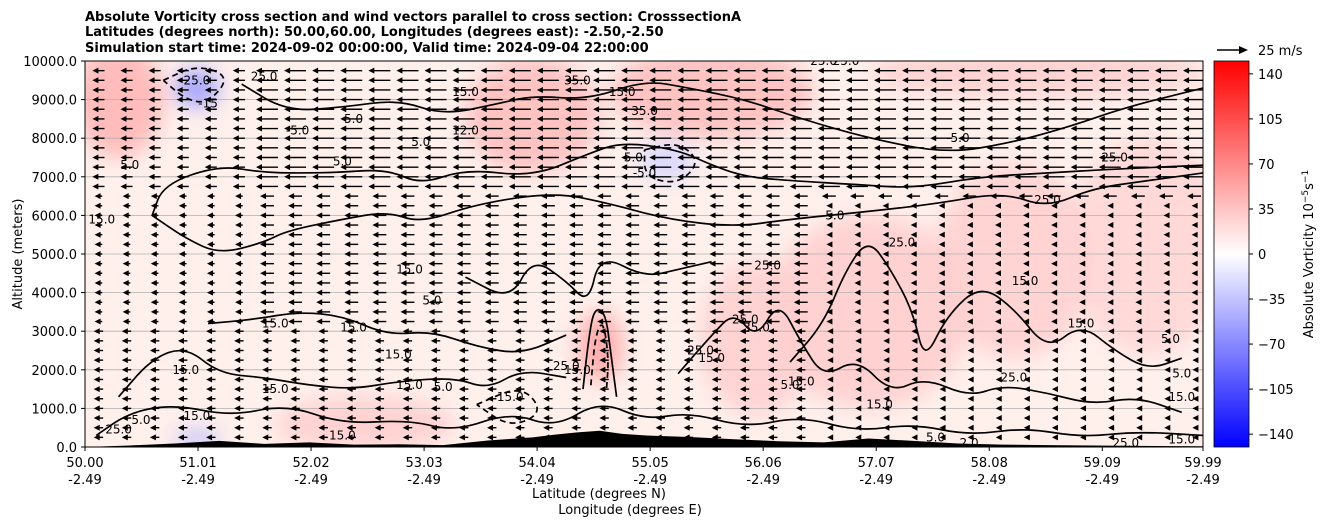  What do you see at coordinates (1260, 51) in the screenshot?
I see `quiver-key: 25 m/s` at bounding box center [1260, 51].